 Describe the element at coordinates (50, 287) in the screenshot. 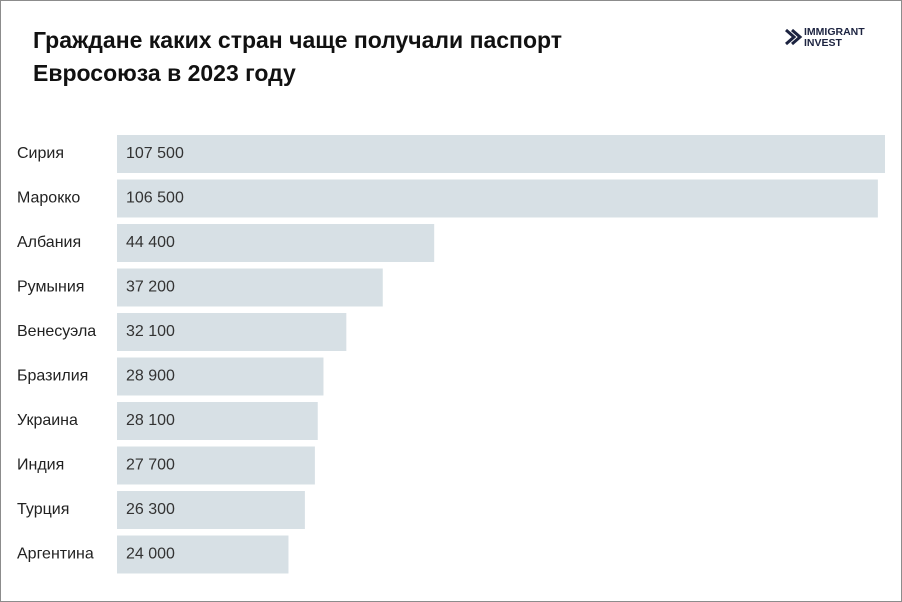

I see `category-label: Румыния` at that location.